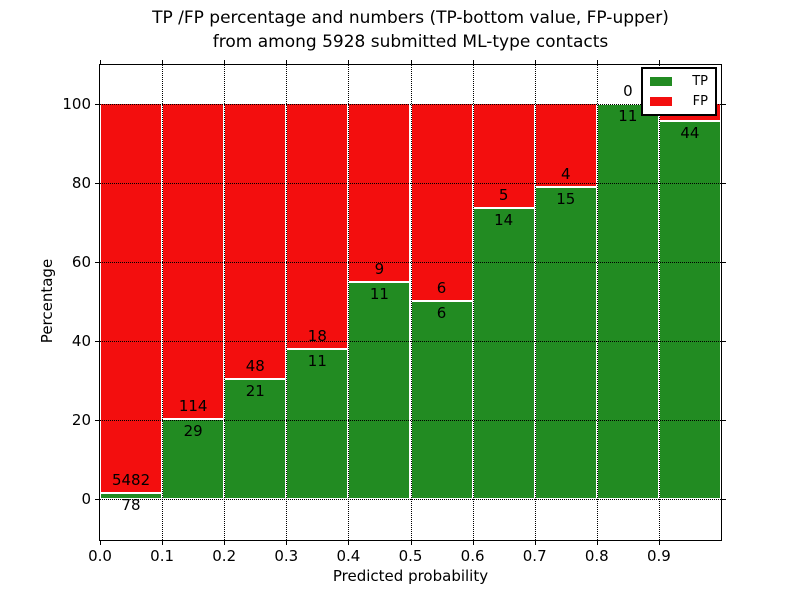 This screenshot has height=600, width=800. I want to click on x-tick-label: 0.6, so click(472, 556).